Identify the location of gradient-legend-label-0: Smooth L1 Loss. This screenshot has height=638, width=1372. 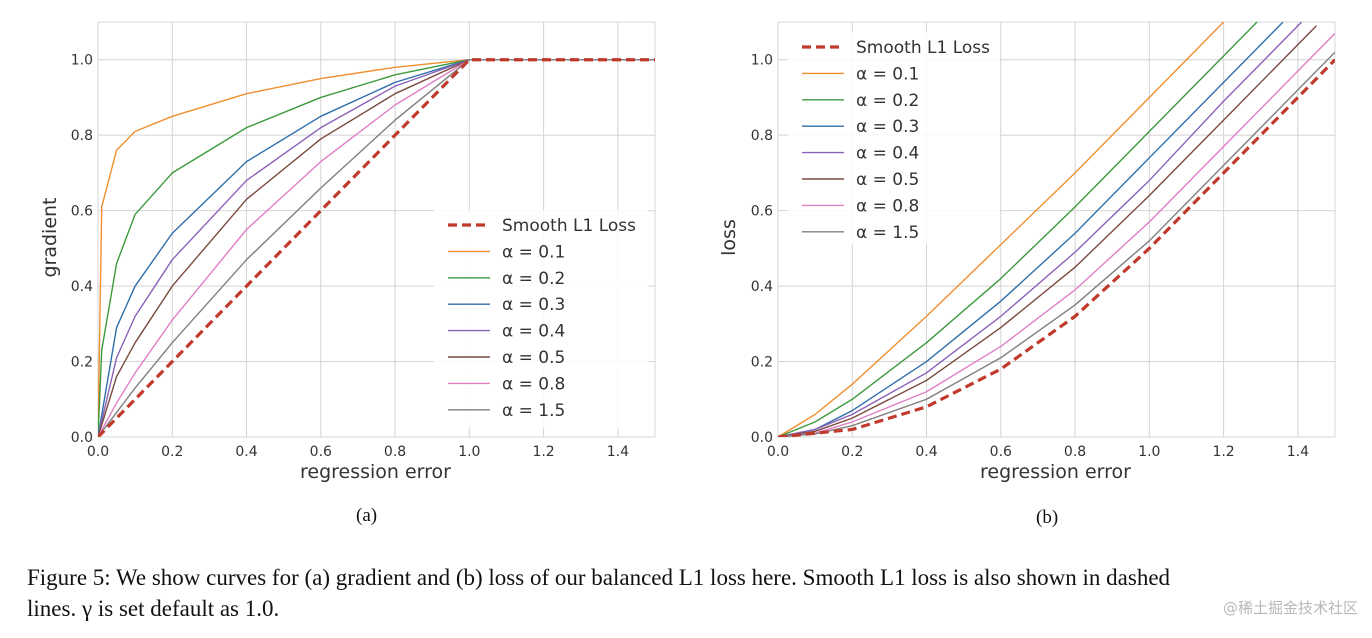
(569, 226).